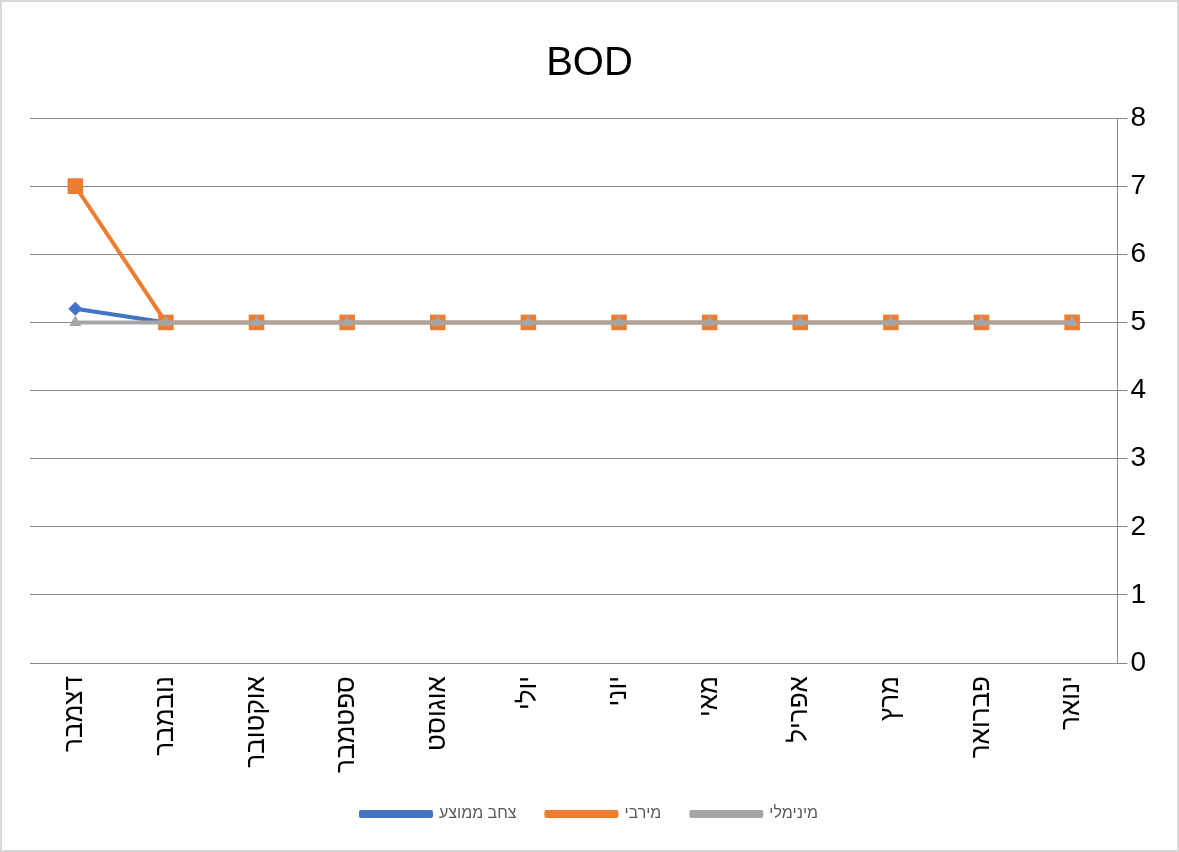 This screenshot has width=1179, height=852. What do you see at coordinates (1138, 116) in the screenshot?
I see `y-tick-label: 8` at bounding box center [1138, 116].